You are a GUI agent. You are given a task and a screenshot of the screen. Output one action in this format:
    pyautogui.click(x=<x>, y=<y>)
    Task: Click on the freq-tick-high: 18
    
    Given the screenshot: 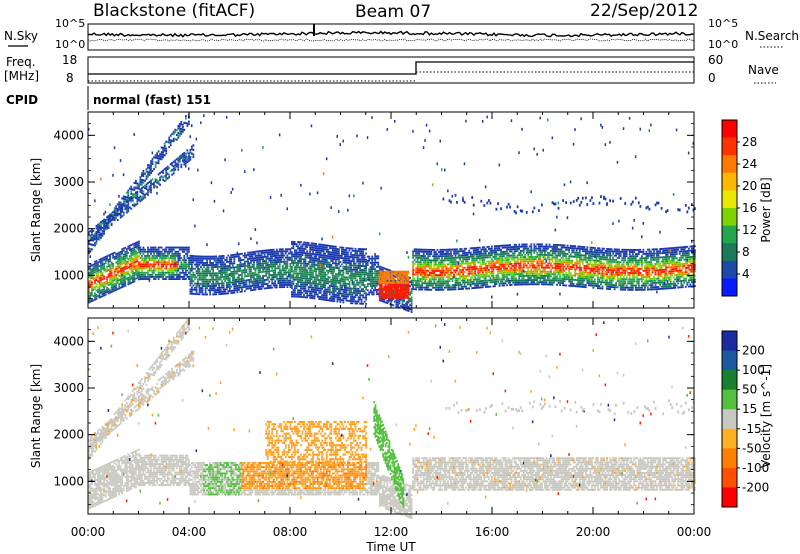 What is the action you would take?
    pyautogui.click(x=69, y=60)
    